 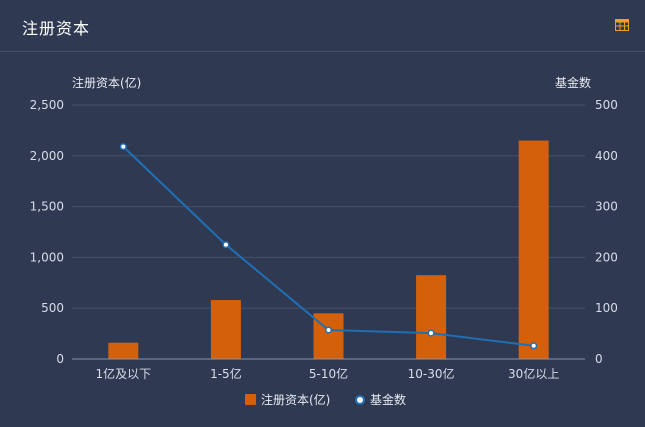 I want to click on y-right-tick-label: 500, so click(x=606, y=105).